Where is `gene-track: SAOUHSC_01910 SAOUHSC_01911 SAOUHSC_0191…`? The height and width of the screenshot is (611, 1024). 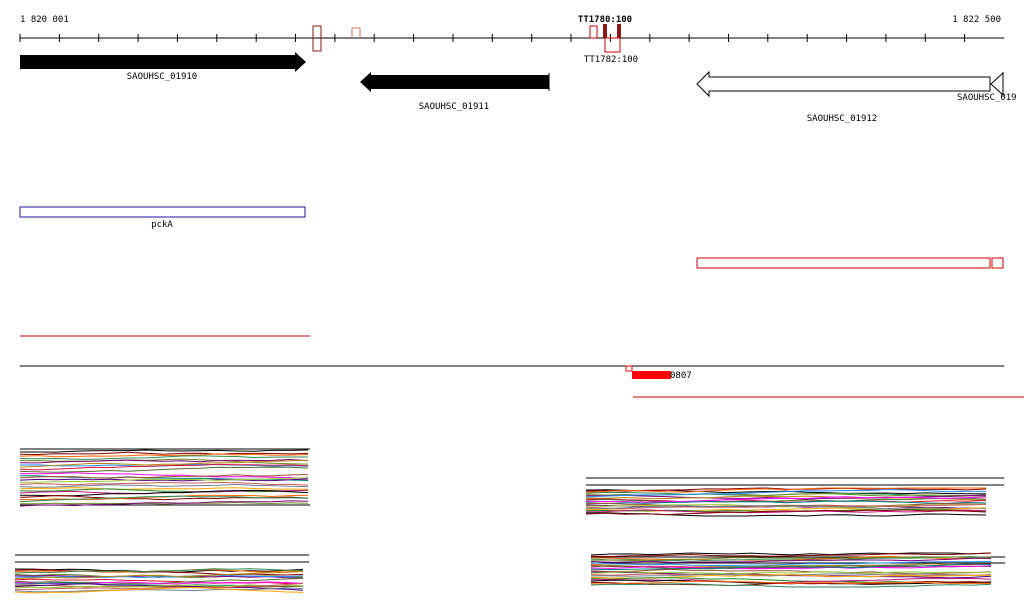
gene-track: SAOUHSC_01910 SAOUHSC_01911 SAOUHSC_0191… is located at coordinates (518, 88).